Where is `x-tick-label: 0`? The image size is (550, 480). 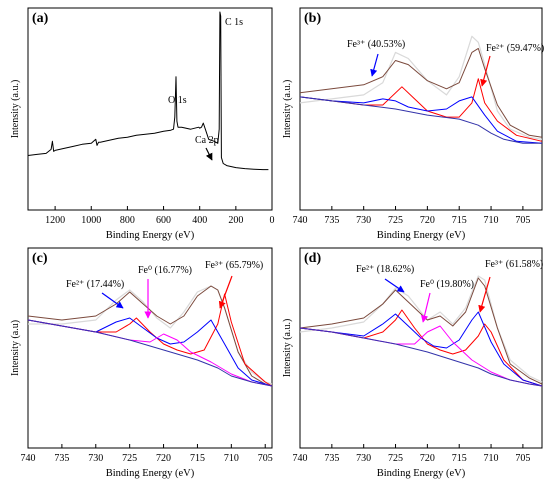 x-tick-label: 0 is located at coordinates (272, 220).